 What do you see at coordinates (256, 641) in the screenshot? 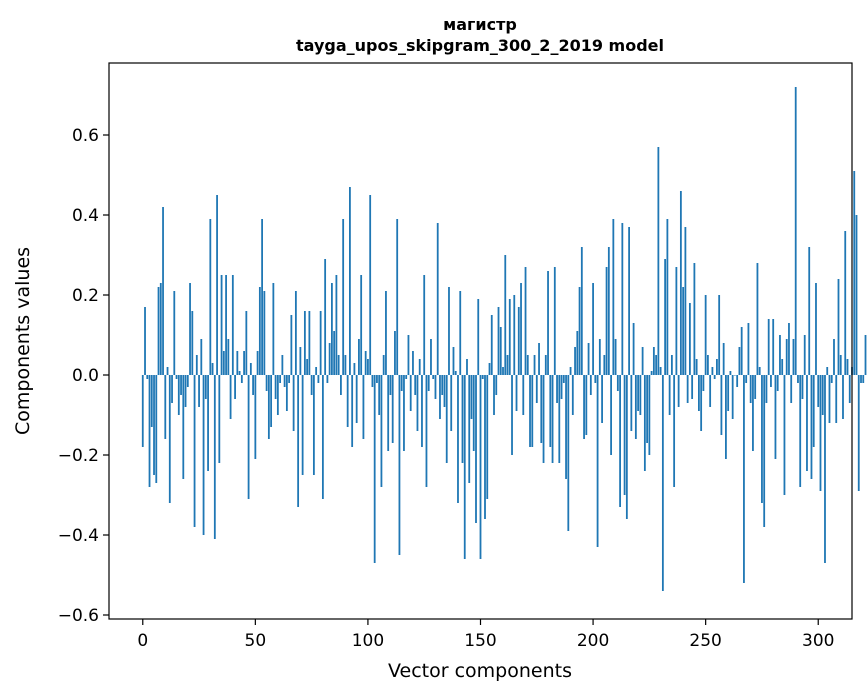
I see `x-tick-label: 50` at bounding box center [256, 641].